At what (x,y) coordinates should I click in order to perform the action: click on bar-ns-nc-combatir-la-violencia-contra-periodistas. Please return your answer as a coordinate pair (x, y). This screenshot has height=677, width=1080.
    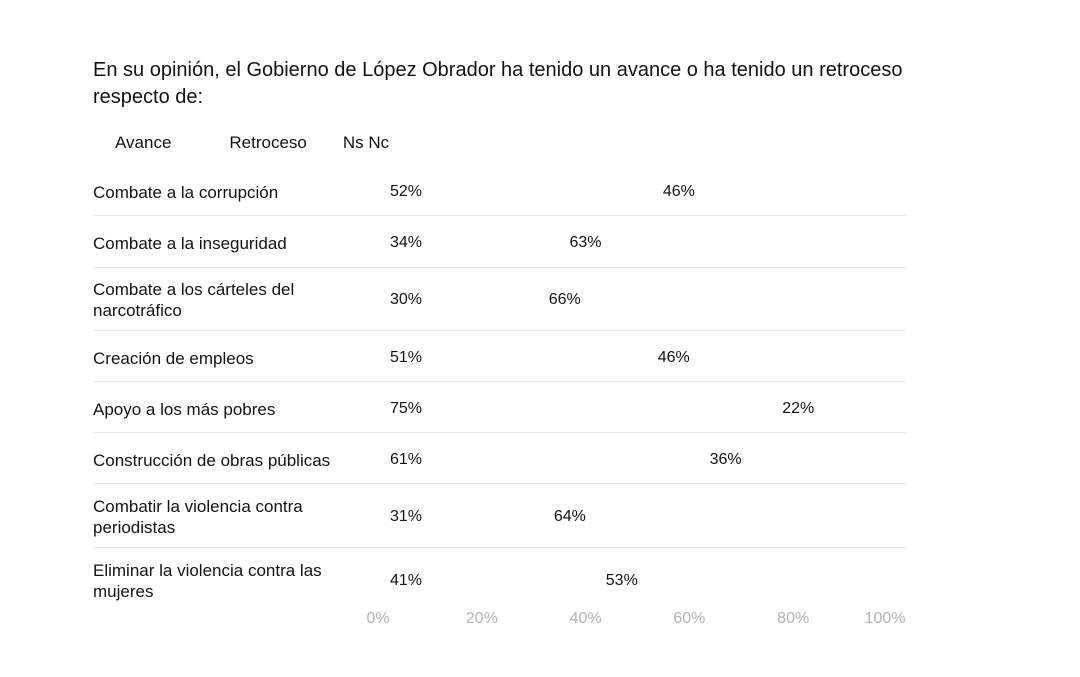
    Looking at the image, I should click on (884, 517).